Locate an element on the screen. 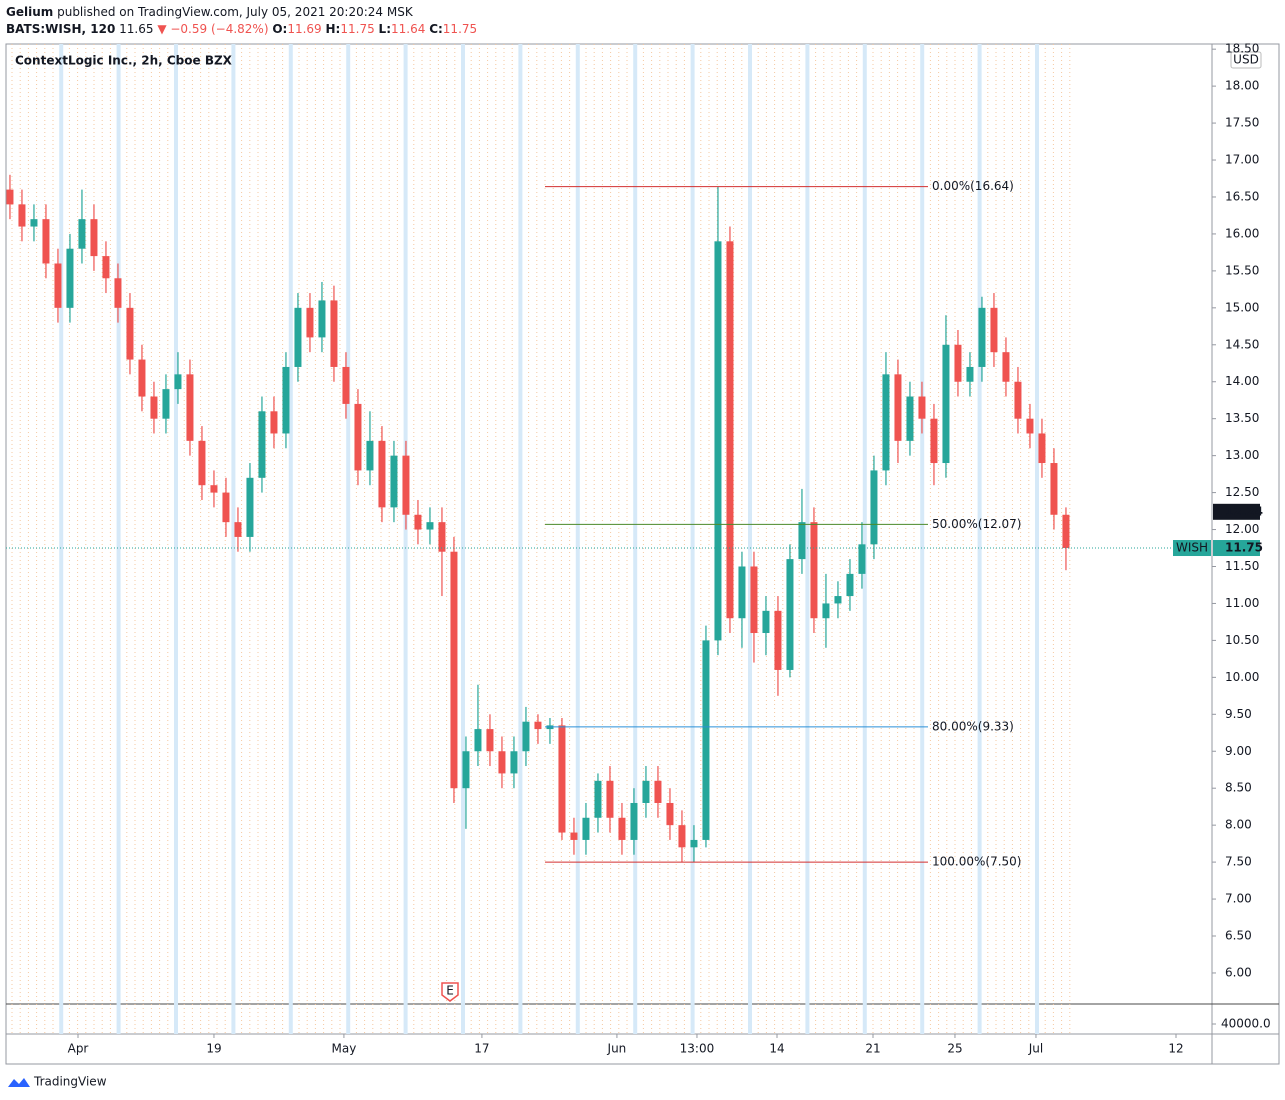 This screenshot has height=1100, width=1285. brand: TradingView is located at coordinates (70, 1082).